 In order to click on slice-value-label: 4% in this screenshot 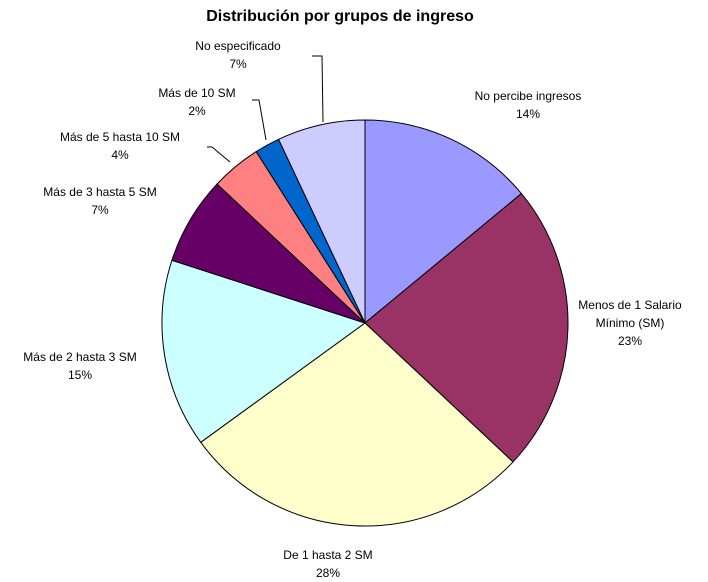, I will do `click(120, 155)`.